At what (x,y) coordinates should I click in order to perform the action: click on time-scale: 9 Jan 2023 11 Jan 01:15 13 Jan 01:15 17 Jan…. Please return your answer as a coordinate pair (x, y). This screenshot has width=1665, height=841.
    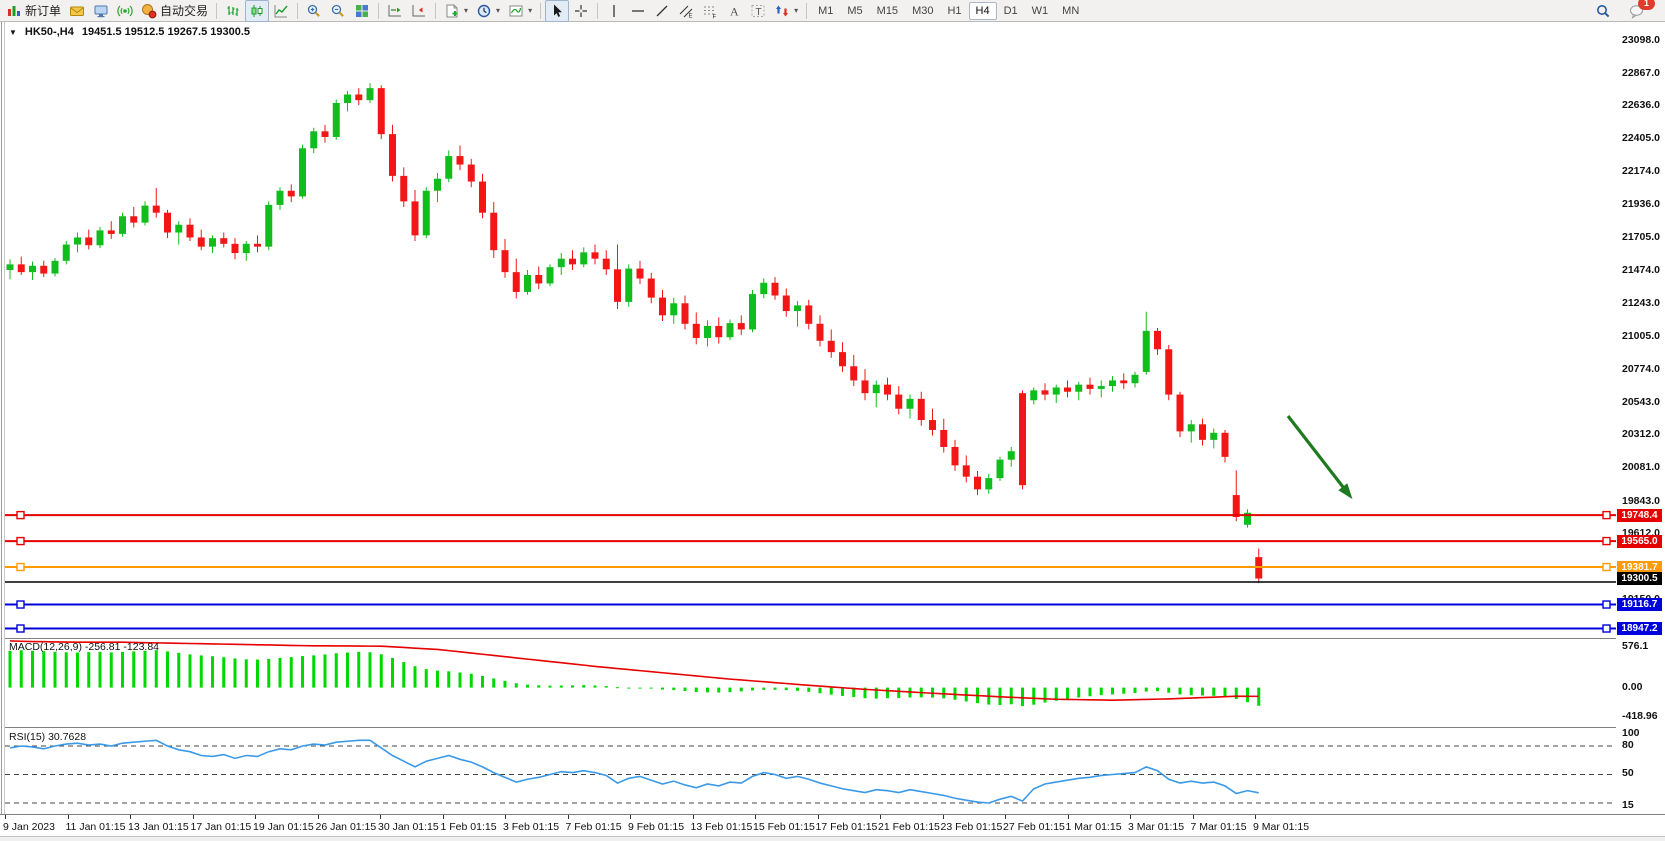
    Looking at the image, I should click on (832, 827).